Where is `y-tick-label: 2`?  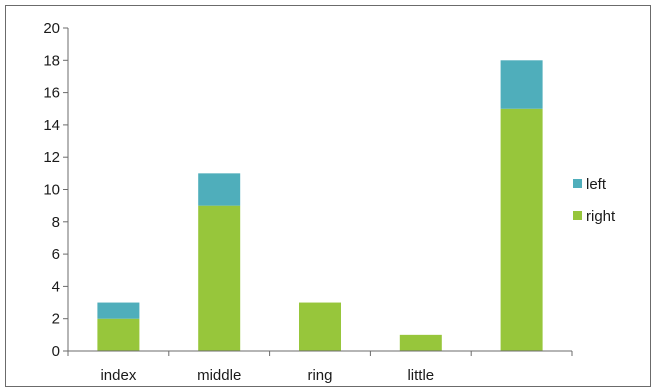 y-tick-label: 2 is located at coordinates (56, 319).